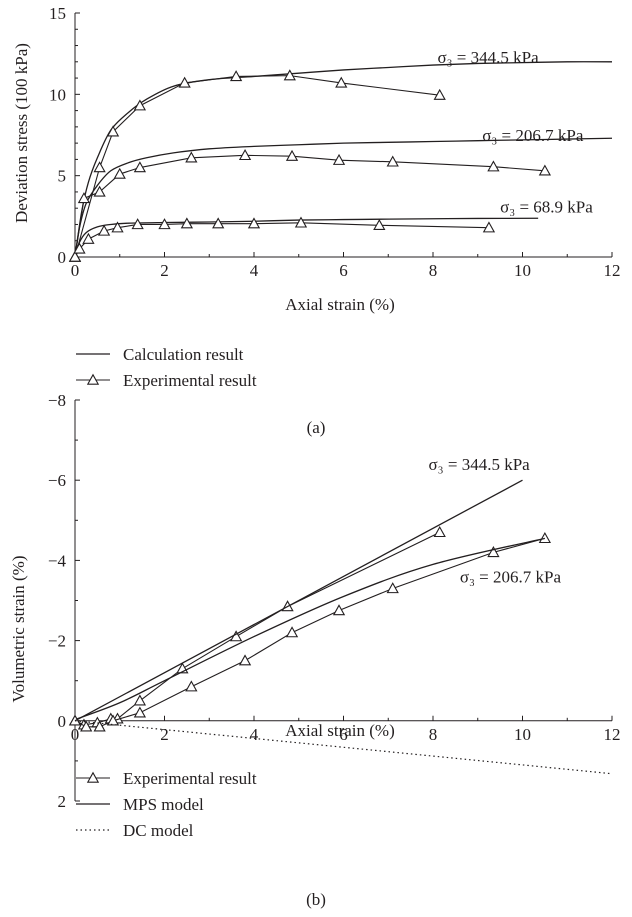 Image resolution: width=632 pixels, height=917 pixels. I want to click on panel-b-legend-solid-label: MPS model, so click(163, 804).